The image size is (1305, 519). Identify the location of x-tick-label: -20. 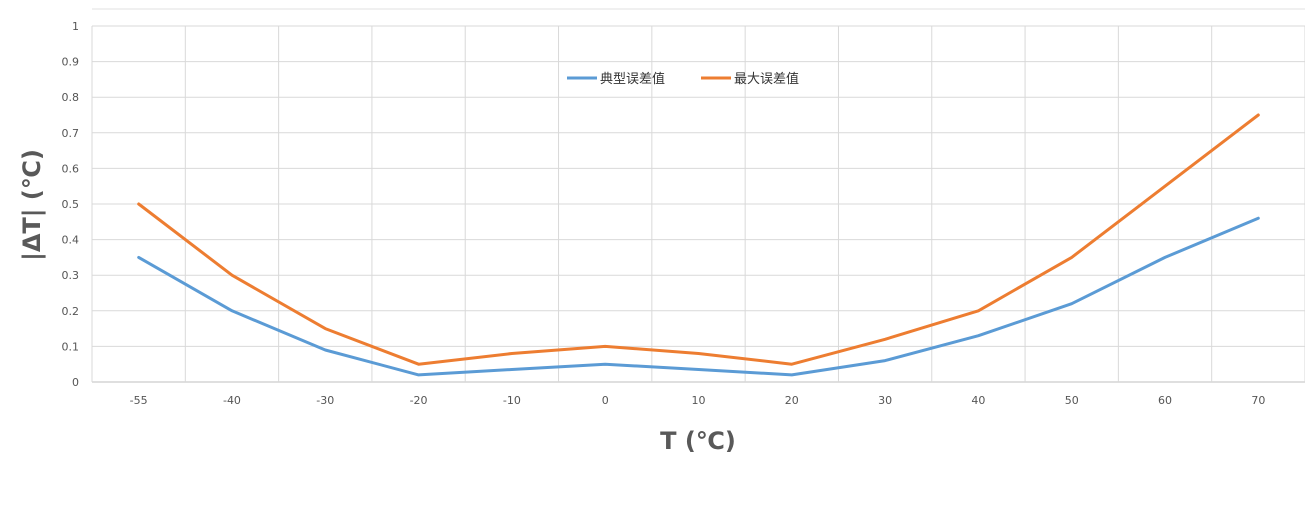
(419, 400).